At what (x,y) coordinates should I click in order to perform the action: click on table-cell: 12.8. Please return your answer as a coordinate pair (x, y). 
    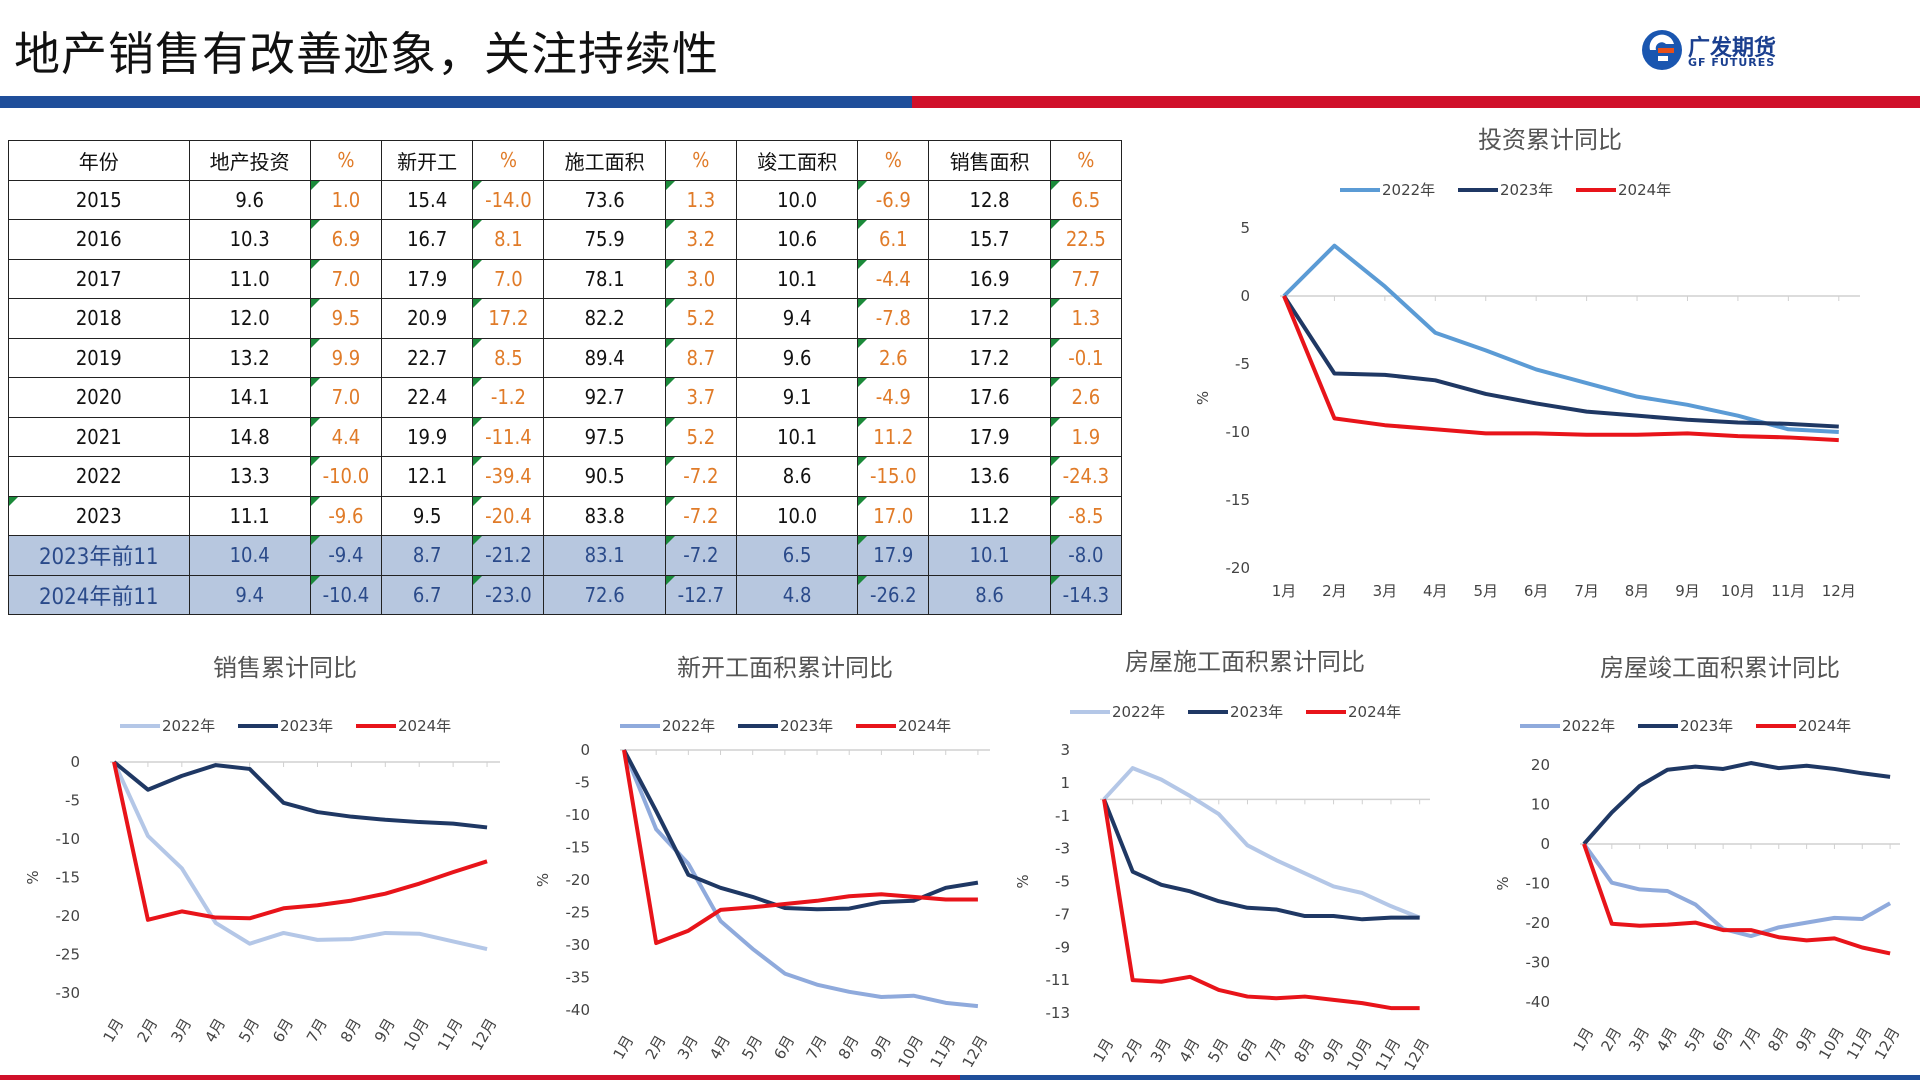
    Looking at the image, I should click on (989, 199).